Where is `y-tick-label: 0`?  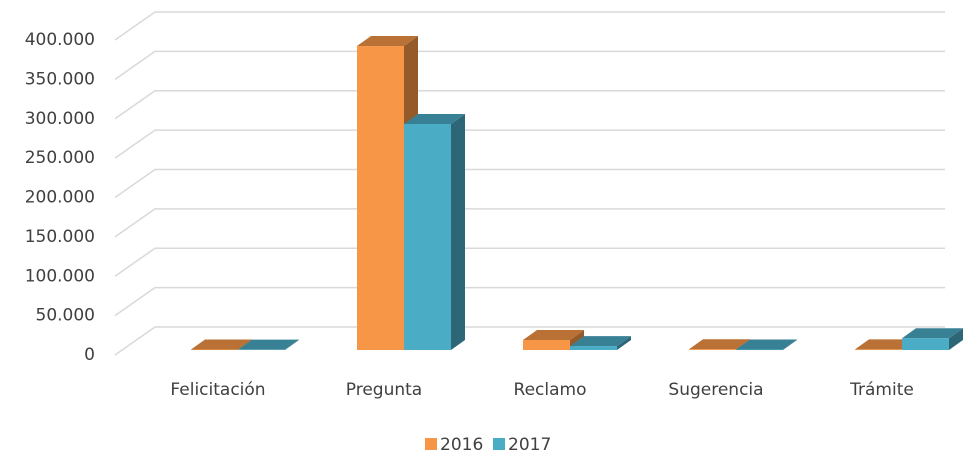
y-tick-label: 0 is located at coordinates (89, 355).